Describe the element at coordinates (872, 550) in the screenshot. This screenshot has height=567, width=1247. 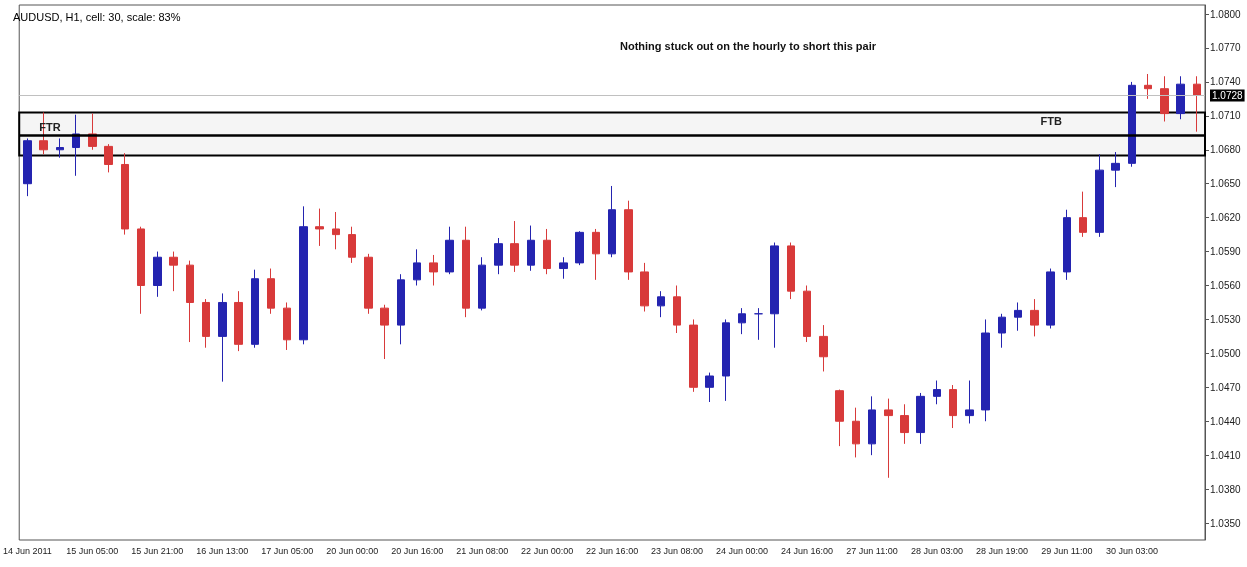
I see `x-tick-label: 27 Jun 11:00` at that location.